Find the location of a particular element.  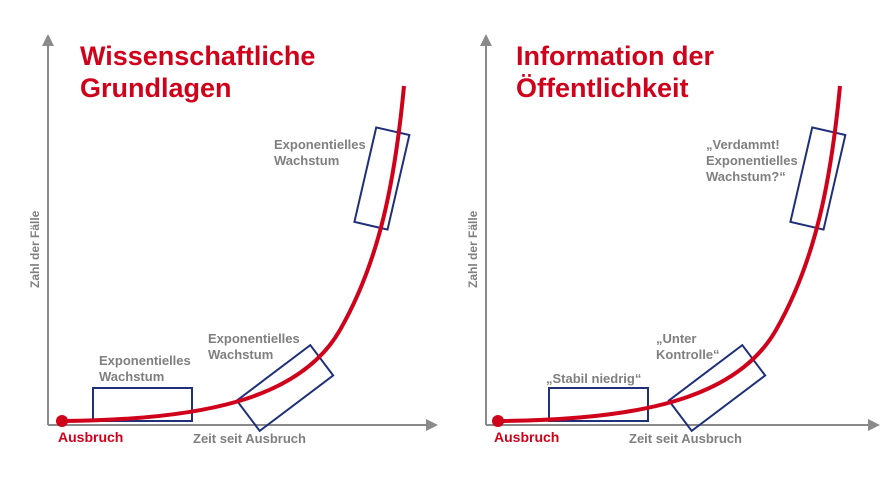

annotation-line2: Exponentielles is located at coordinates (752, 160).